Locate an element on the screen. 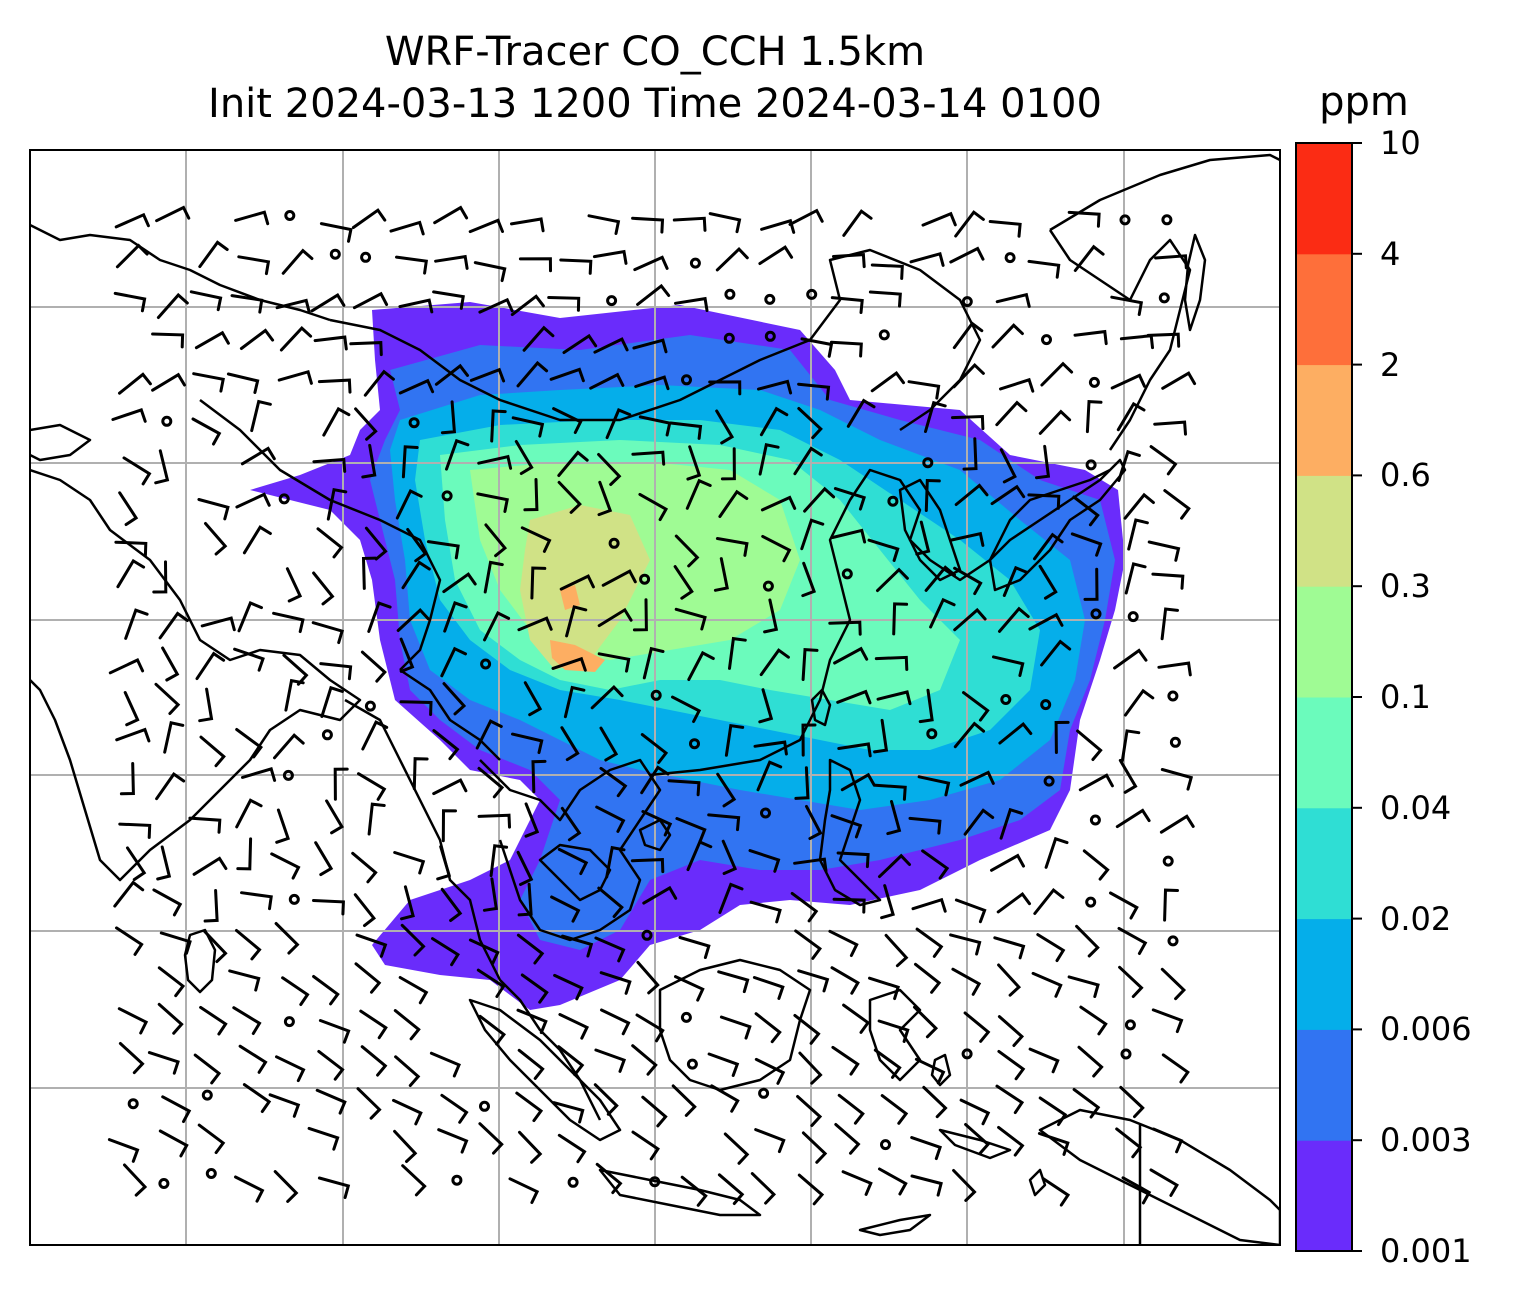 The width and height of the screenshot is (1528, 1306). colorbar-unit-label: ppm is located at coordinates (1364, 102).